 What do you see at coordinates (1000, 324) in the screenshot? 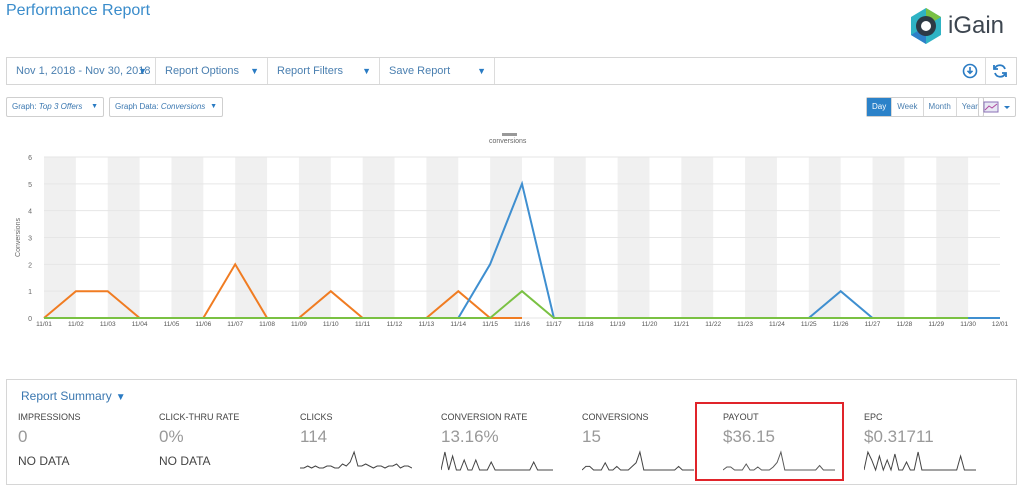
I see `x-tick-label: 12/01` at bounding box center [1000, 324].